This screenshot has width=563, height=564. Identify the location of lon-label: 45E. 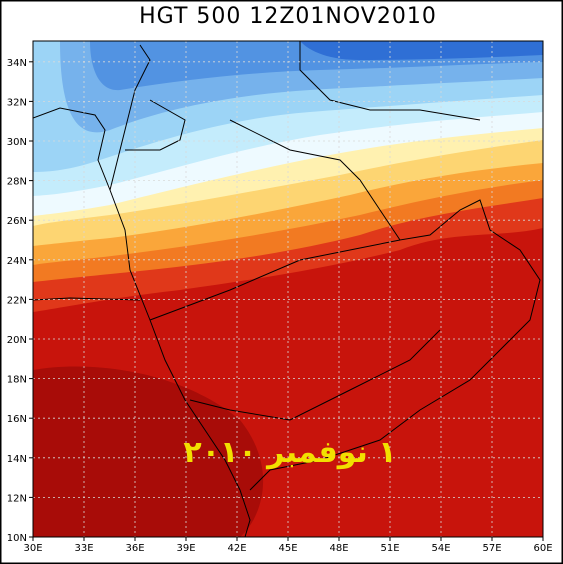
(287, 548).